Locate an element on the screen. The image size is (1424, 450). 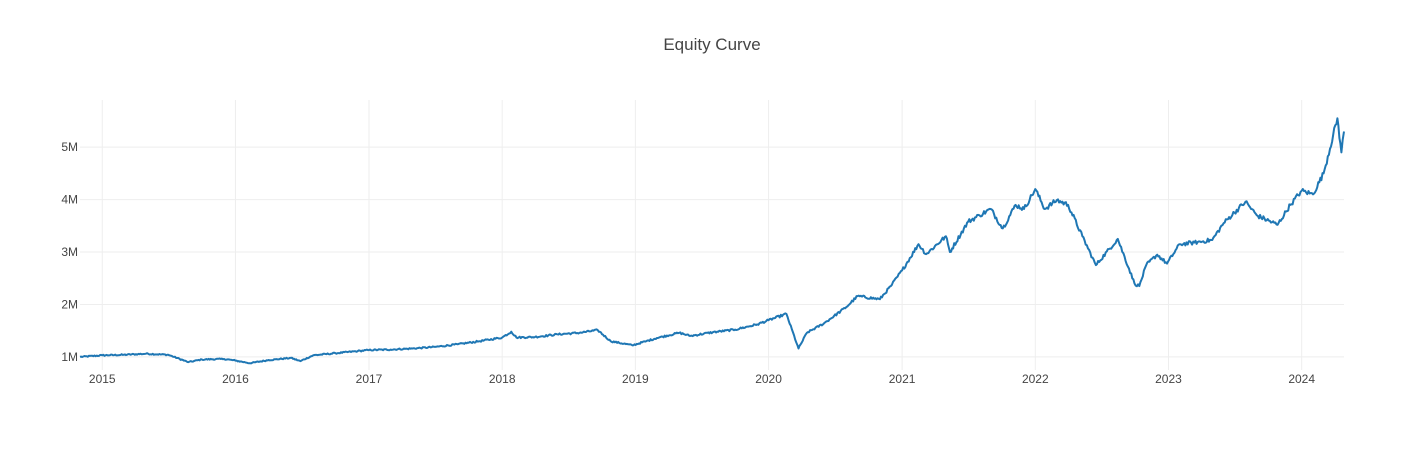
x-axis-ticks: 2015 2016 2017 2018 2019 2020 2021 2022 2023 2024 is located at coordinates (702, 379).